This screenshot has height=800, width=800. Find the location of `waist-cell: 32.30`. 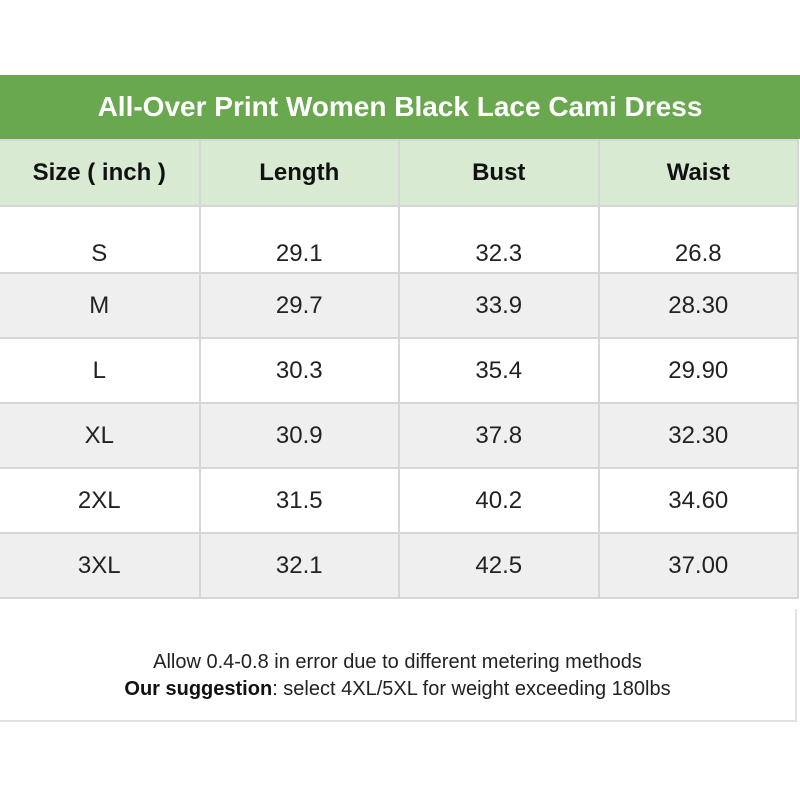

waist-cell: 32.30 is located at coordinates (698, 435).